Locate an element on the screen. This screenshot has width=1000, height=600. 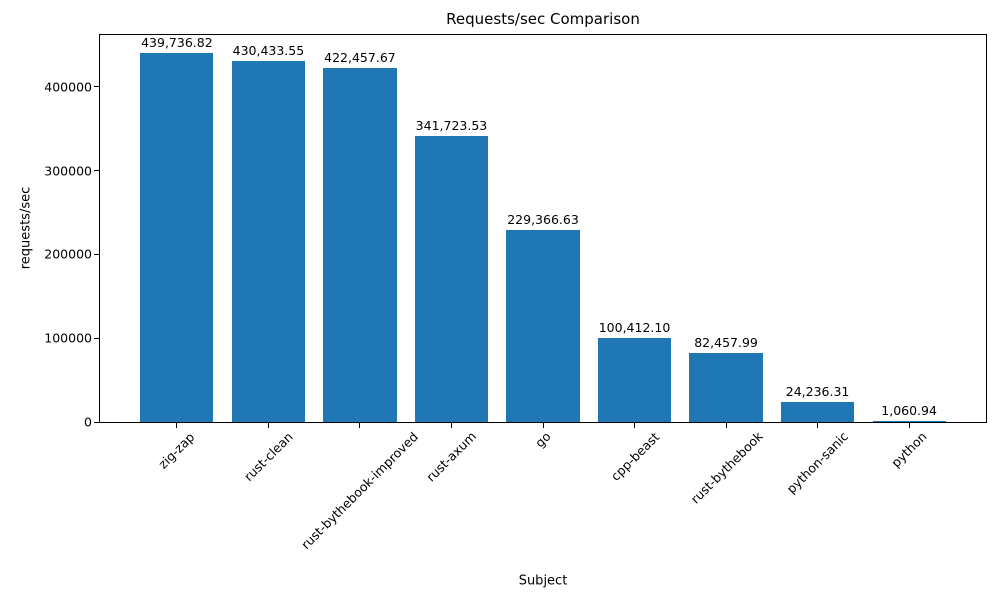
bar-value-label: 422,457.67 is located at coordinates (360, 57).